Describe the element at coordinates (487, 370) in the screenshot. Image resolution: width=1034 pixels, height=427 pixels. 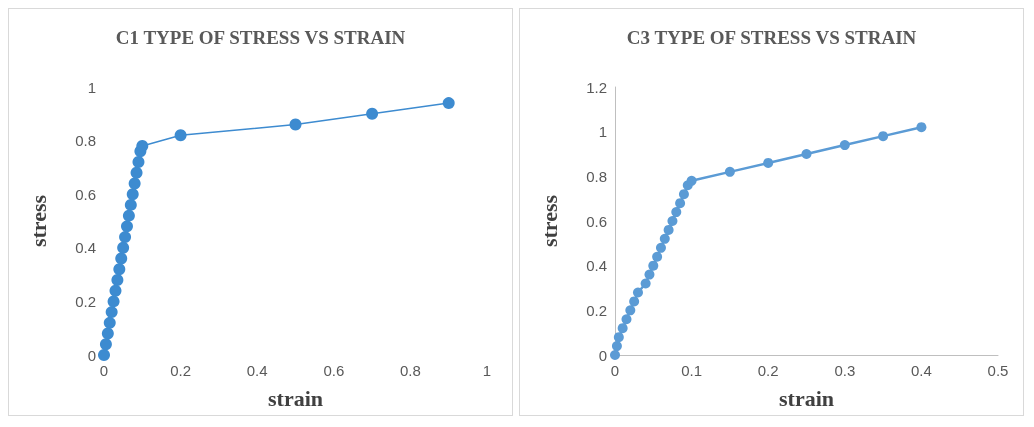
I see `x-tick-label: 1` at that location.